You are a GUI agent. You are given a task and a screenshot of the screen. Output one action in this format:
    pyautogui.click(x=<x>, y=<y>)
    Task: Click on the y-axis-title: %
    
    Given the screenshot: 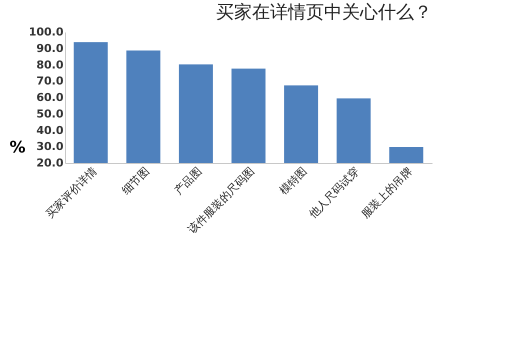 What is the action you would take?
    pyautogui.click(x=17, y=147)
    